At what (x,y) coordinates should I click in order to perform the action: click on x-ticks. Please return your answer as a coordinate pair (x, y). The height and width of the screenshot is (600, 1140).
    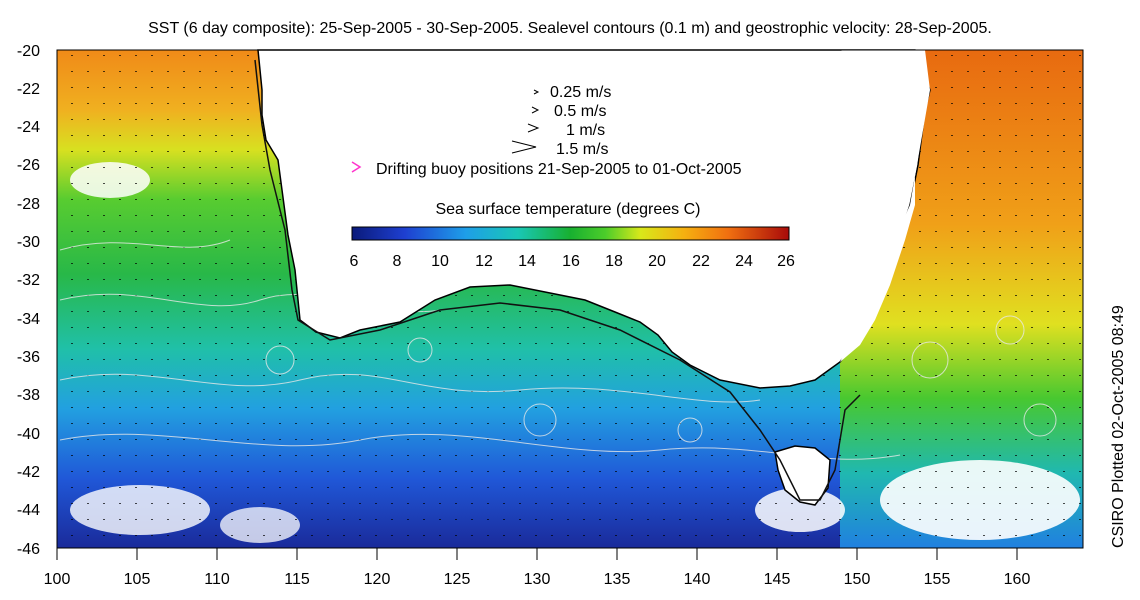
    Looking at the image, I should click on (537, 554).